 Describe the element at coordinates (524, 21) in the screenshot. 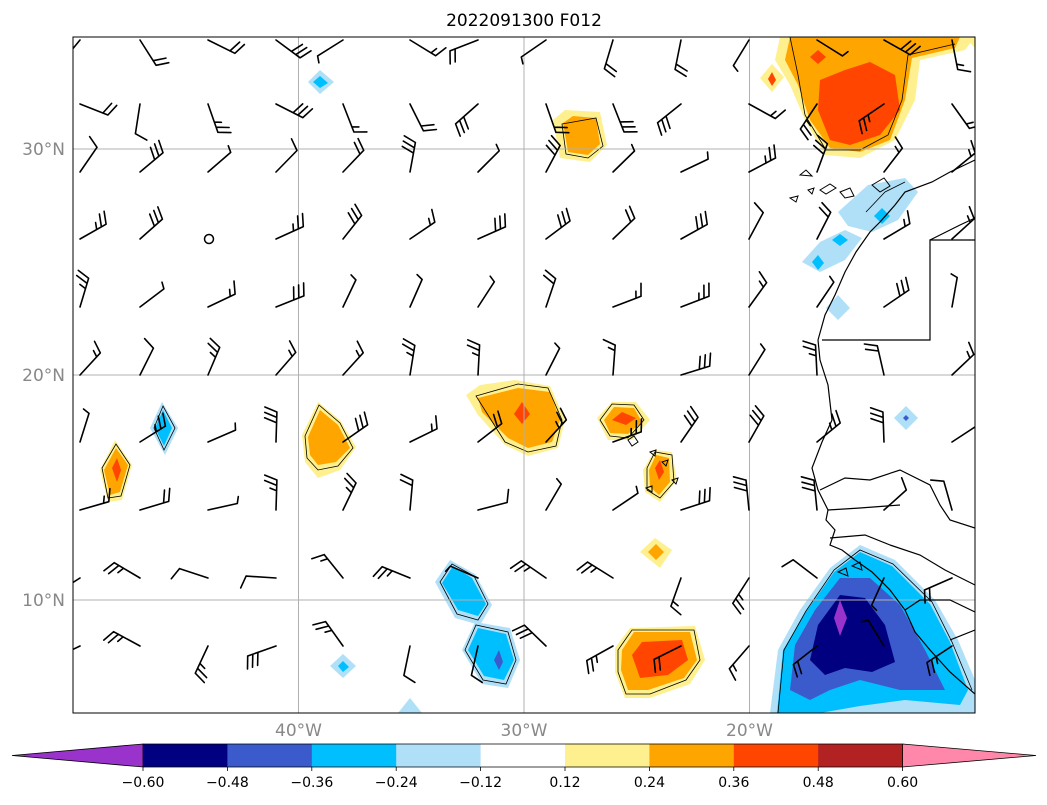

I see `figure-title: 2022091300 F012` at that location.